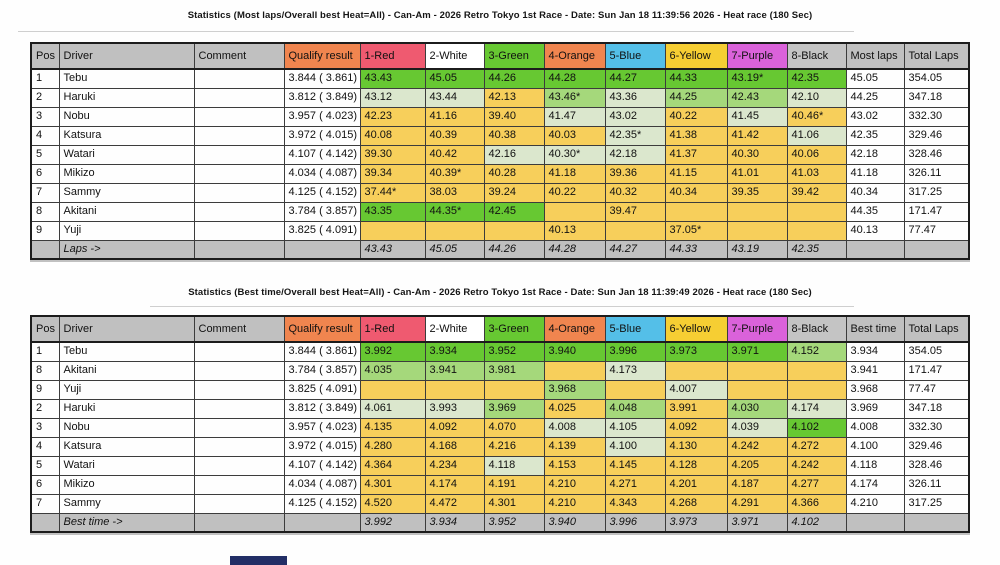 This screenshot has height=565, width=1000. What do you see at coordinates (635, 192) in the screenshot?
I see `lane-cell: 40.32` at bounding box center [635, 192].